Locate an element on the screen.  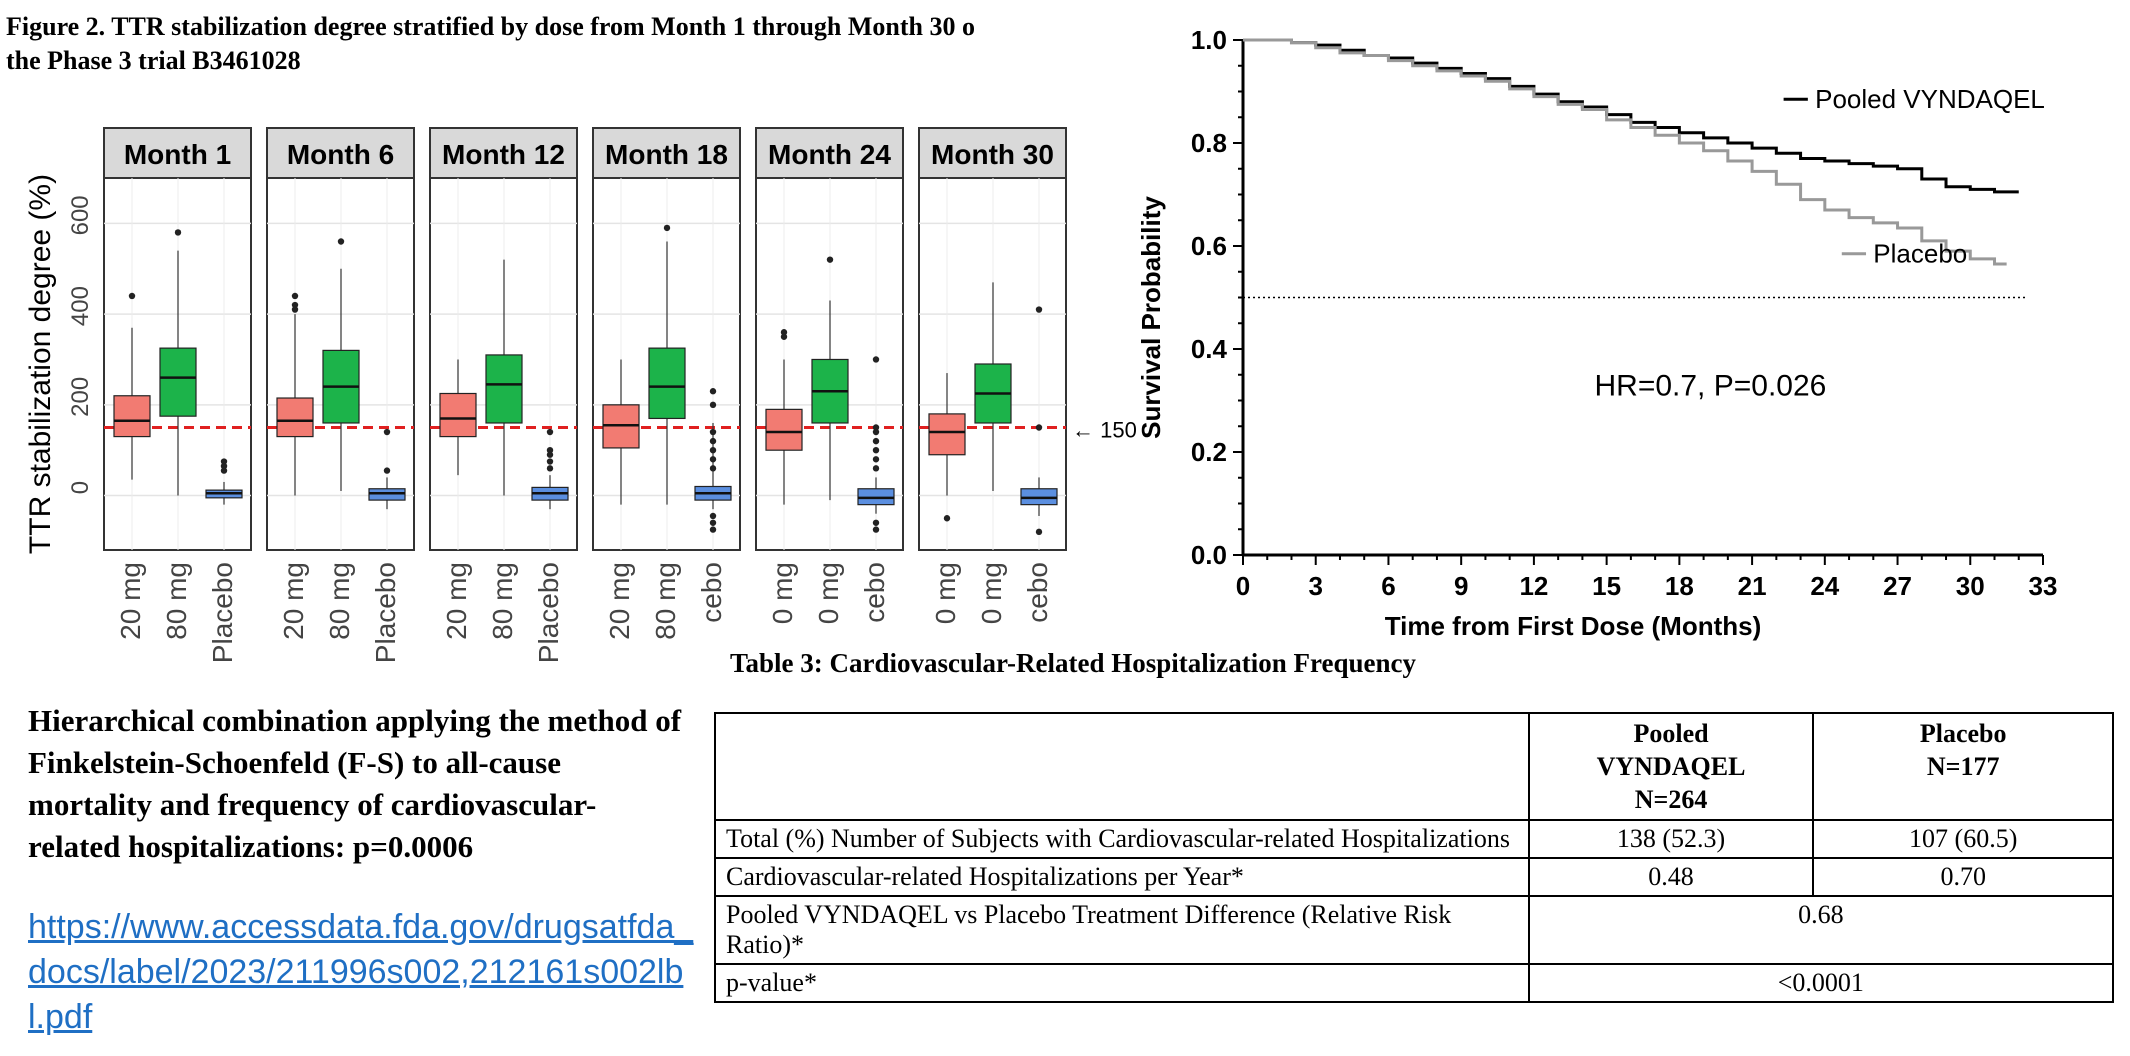
table-row: p-value* <0.0001 is located at coordinates (1414, 983).